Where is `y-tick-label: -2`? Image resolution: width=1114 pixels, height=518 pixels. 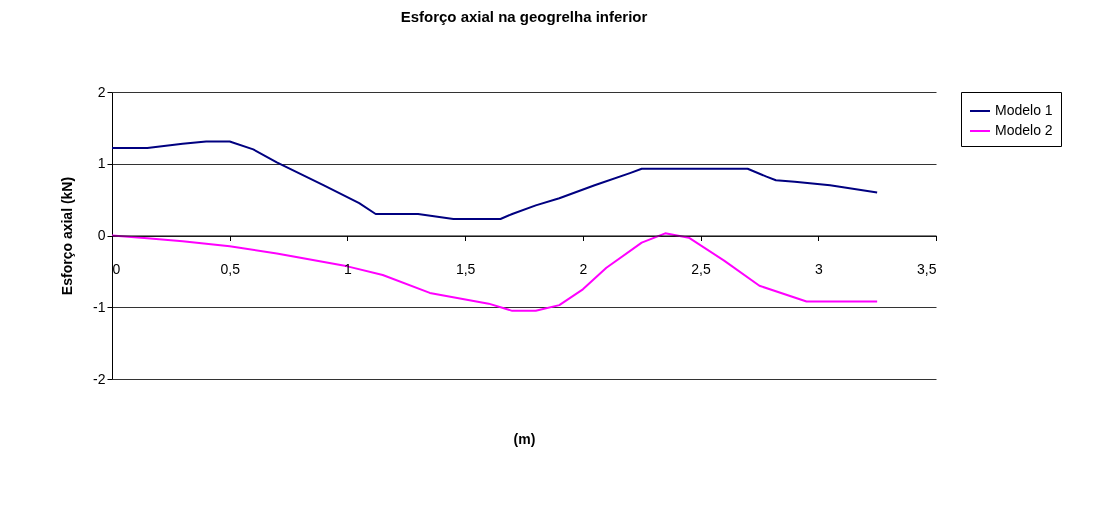 y-tick-label: -2 is located at coordinates (99, 378).